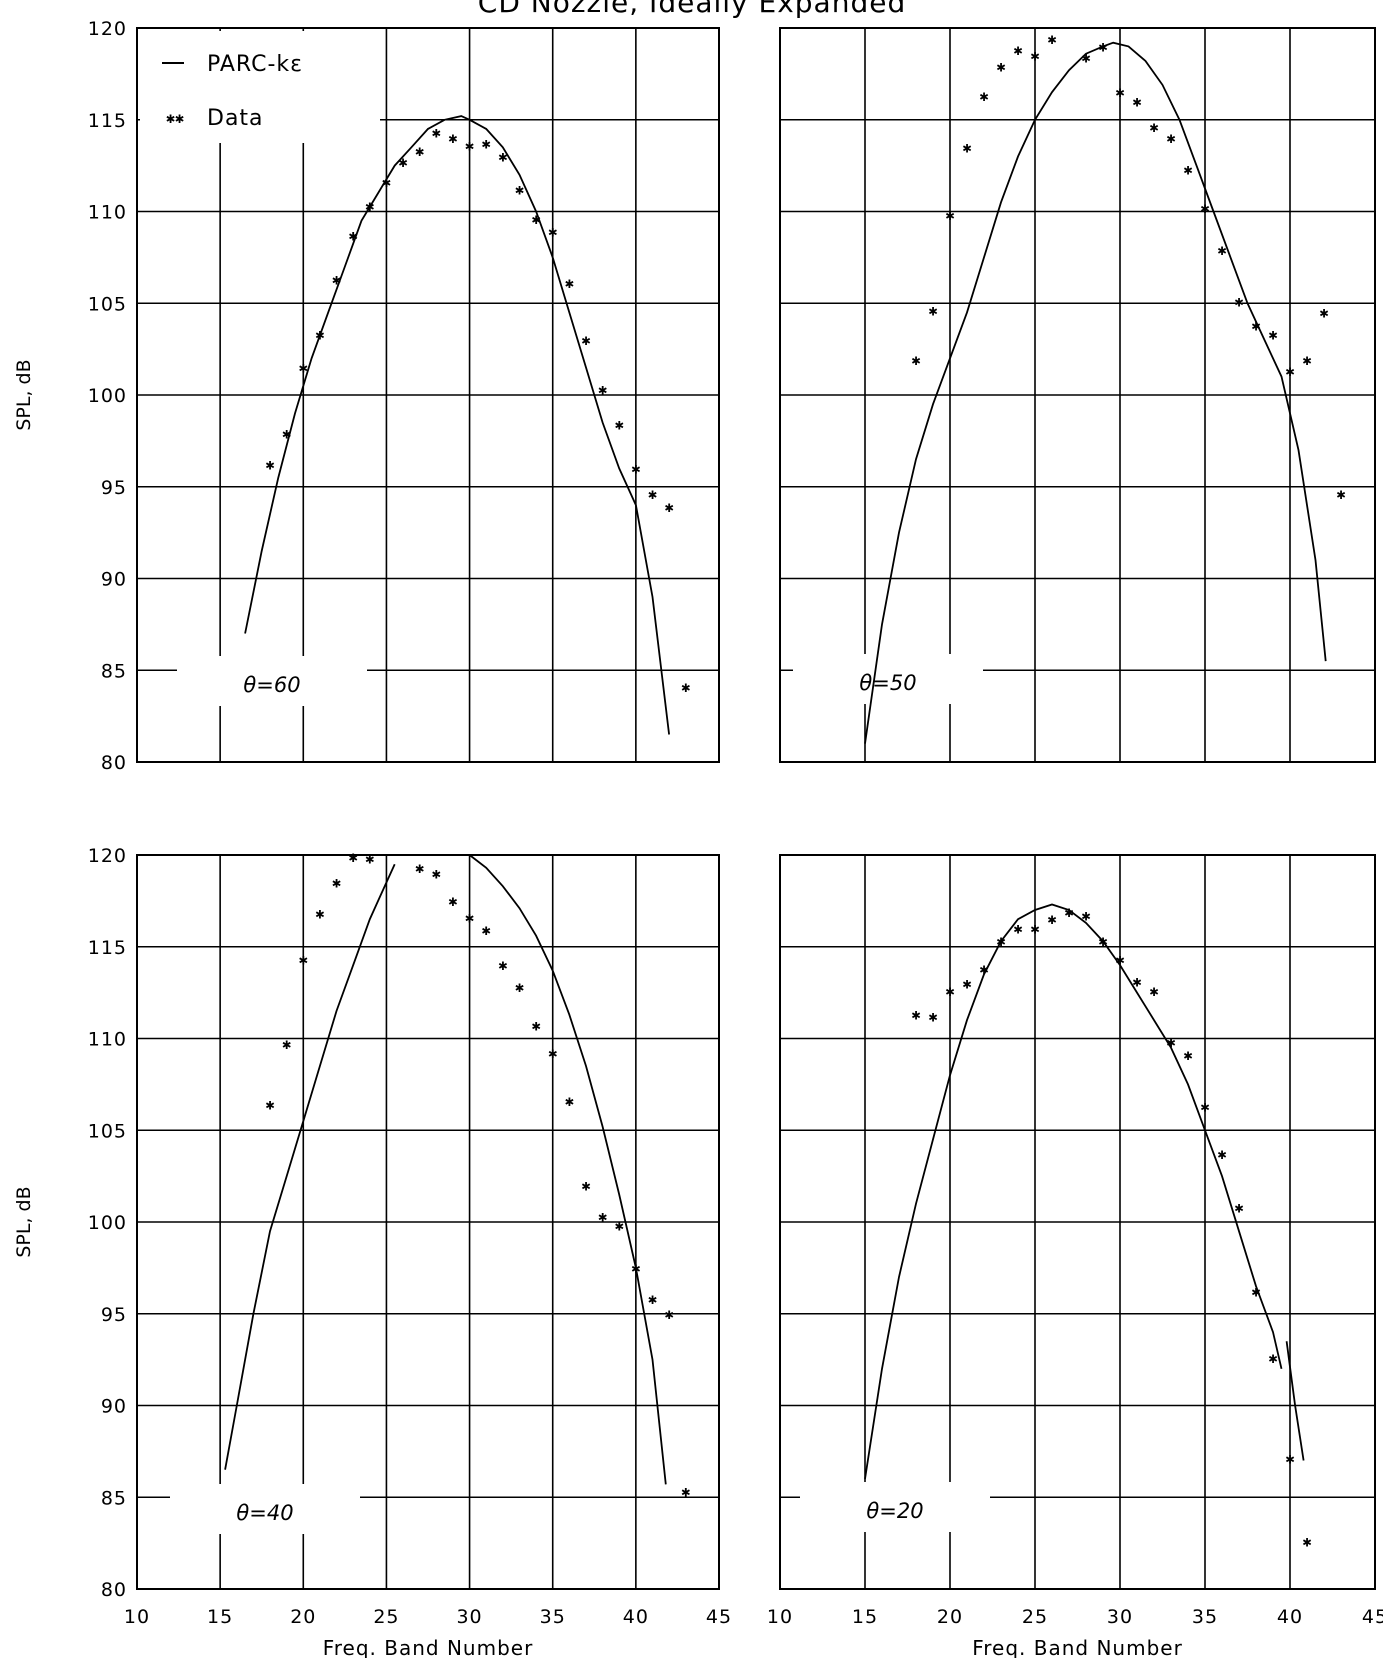  I want to click on x-tick-label: 40, so click(636, 1617).